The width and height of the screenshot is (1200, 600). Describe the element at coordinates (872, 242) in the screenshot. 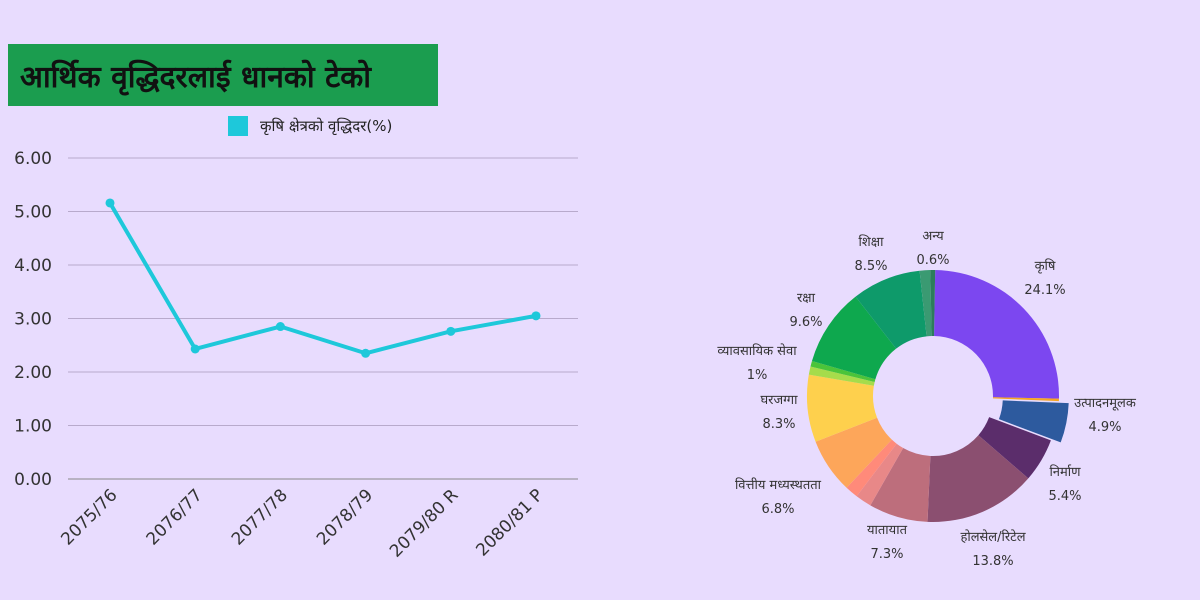

I see `slice-label: शिक्षा` at that location.